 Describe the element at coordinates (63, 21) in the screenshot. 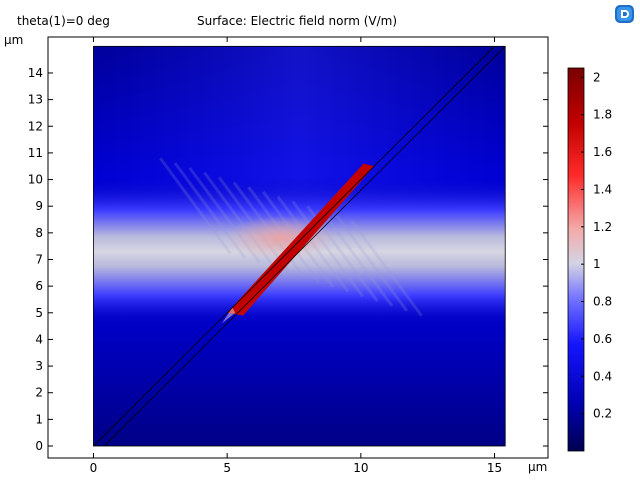

I see `parameter-label: theta(1)=0 deg` at that location.